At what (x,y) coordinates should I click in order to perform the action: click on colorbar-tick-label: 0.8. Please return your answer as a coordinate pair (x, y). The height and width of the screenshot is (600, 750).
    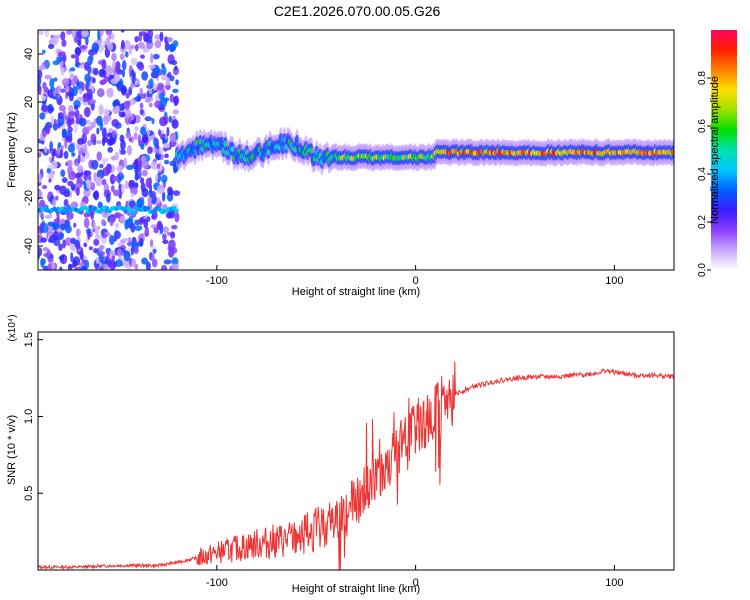
    Looking at the image, I should click on (702, 78).